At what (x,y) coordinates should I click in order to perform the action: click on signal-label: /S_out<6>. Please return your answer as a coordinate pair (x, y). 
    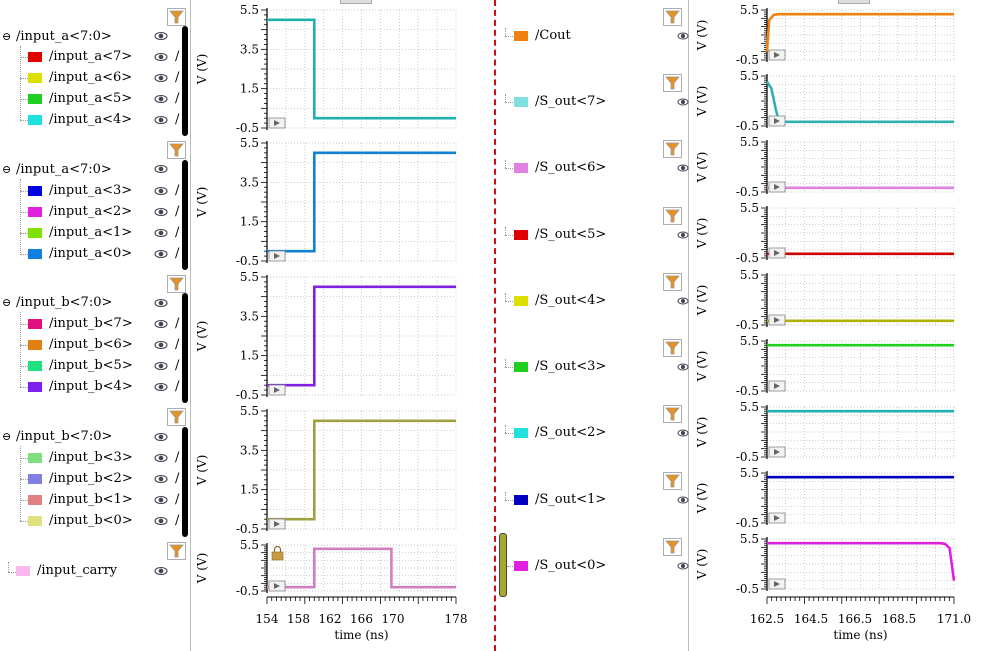
    Looking at the image, I should click on (571, 167).